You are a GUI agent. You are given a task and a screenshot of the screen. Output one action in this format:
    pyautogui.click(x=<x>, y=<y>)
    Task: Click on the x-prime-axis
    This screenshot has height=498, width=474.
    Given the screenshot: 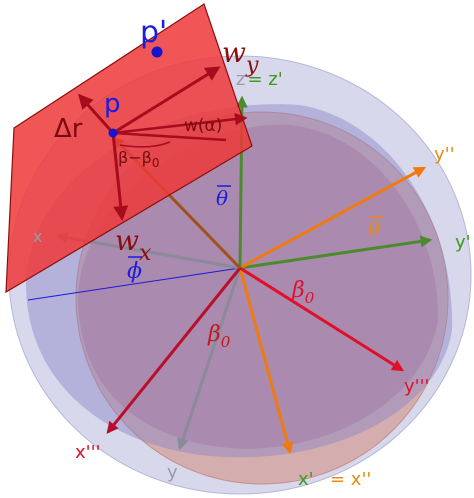 What is the action you would take?
    pyautogui.click(x=266, y=361)
    